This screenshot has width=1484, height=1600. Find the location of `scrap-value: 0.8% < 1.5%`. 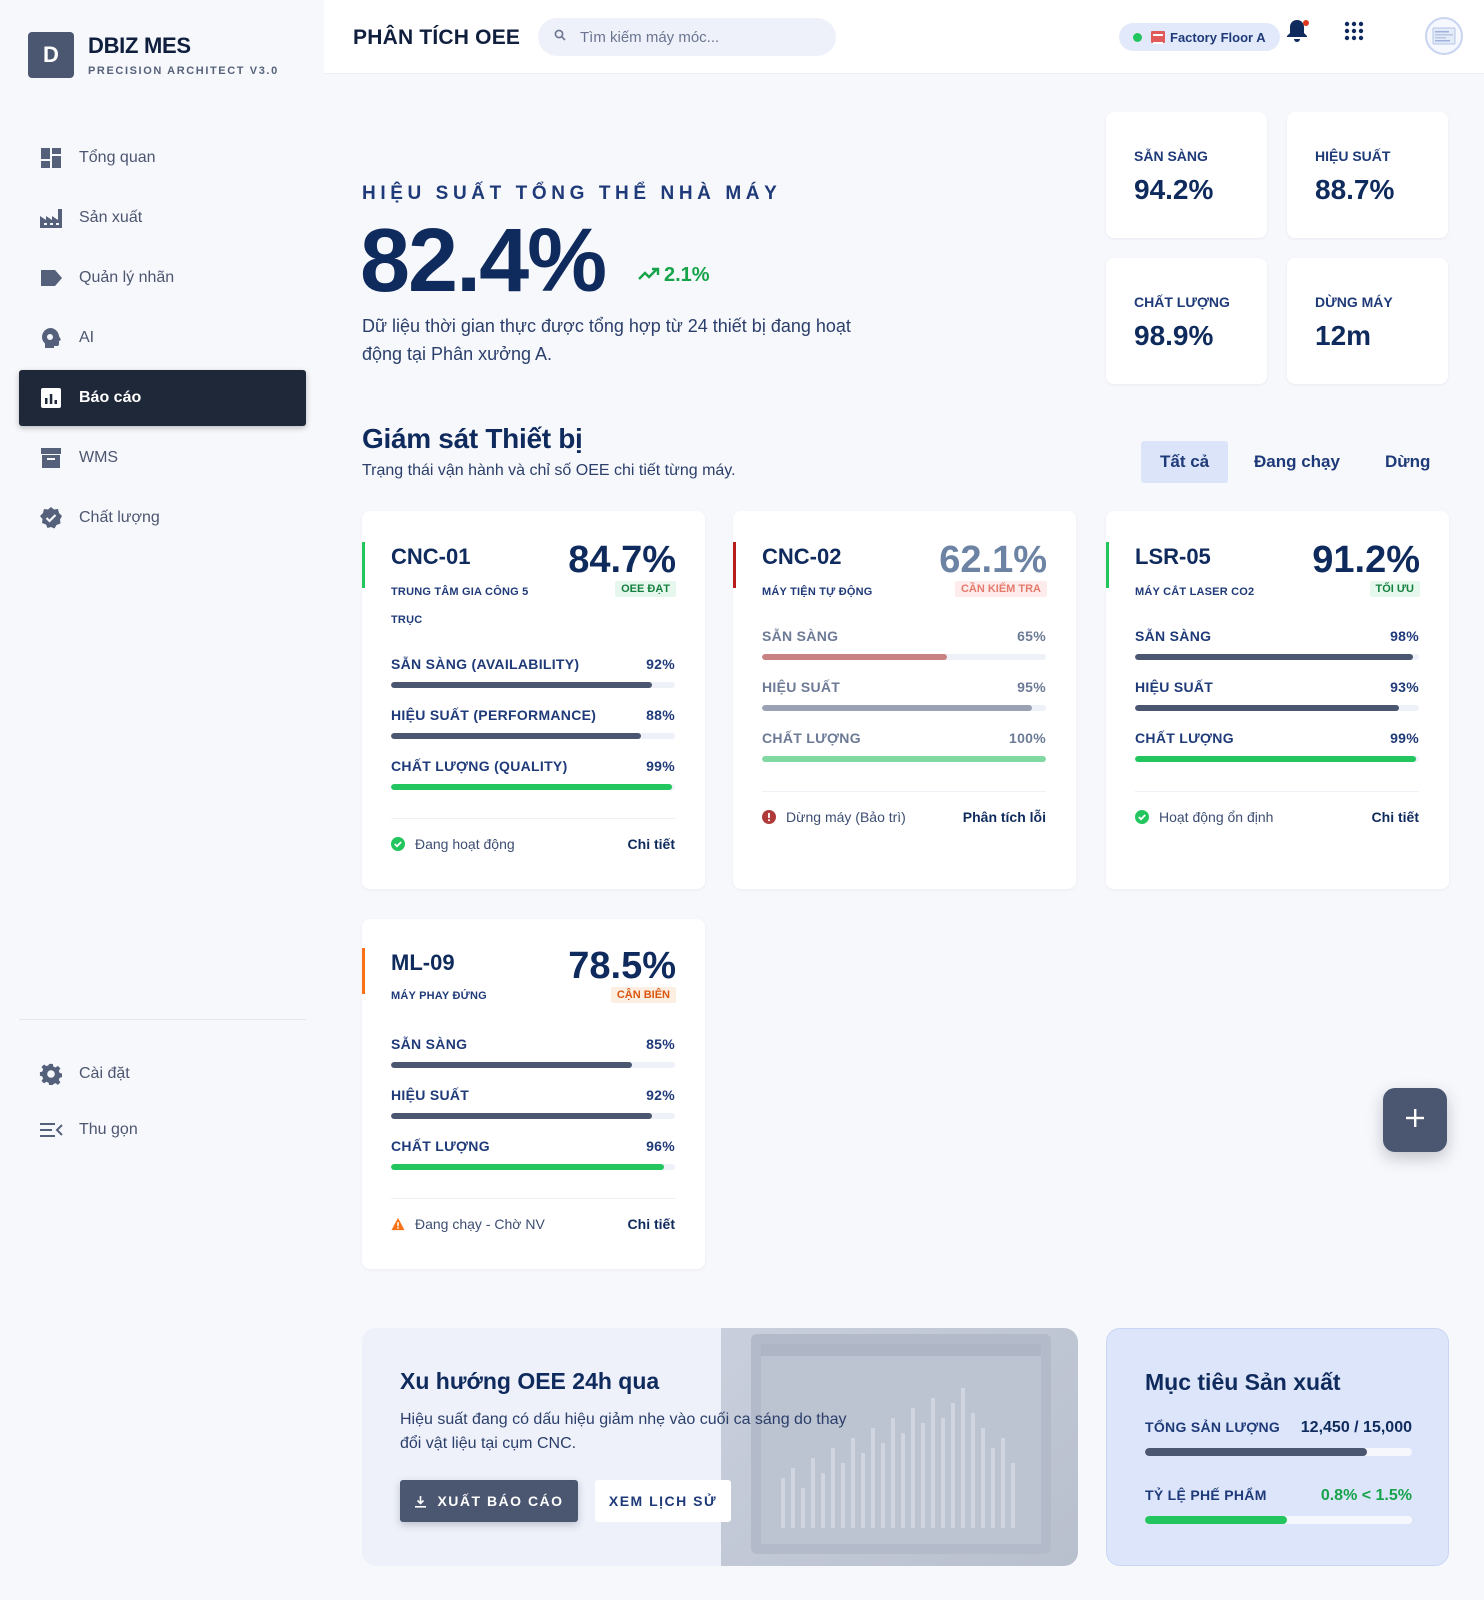

scrap-value: 0.8% < 1.5% is located at coordinates (1366, 1495).